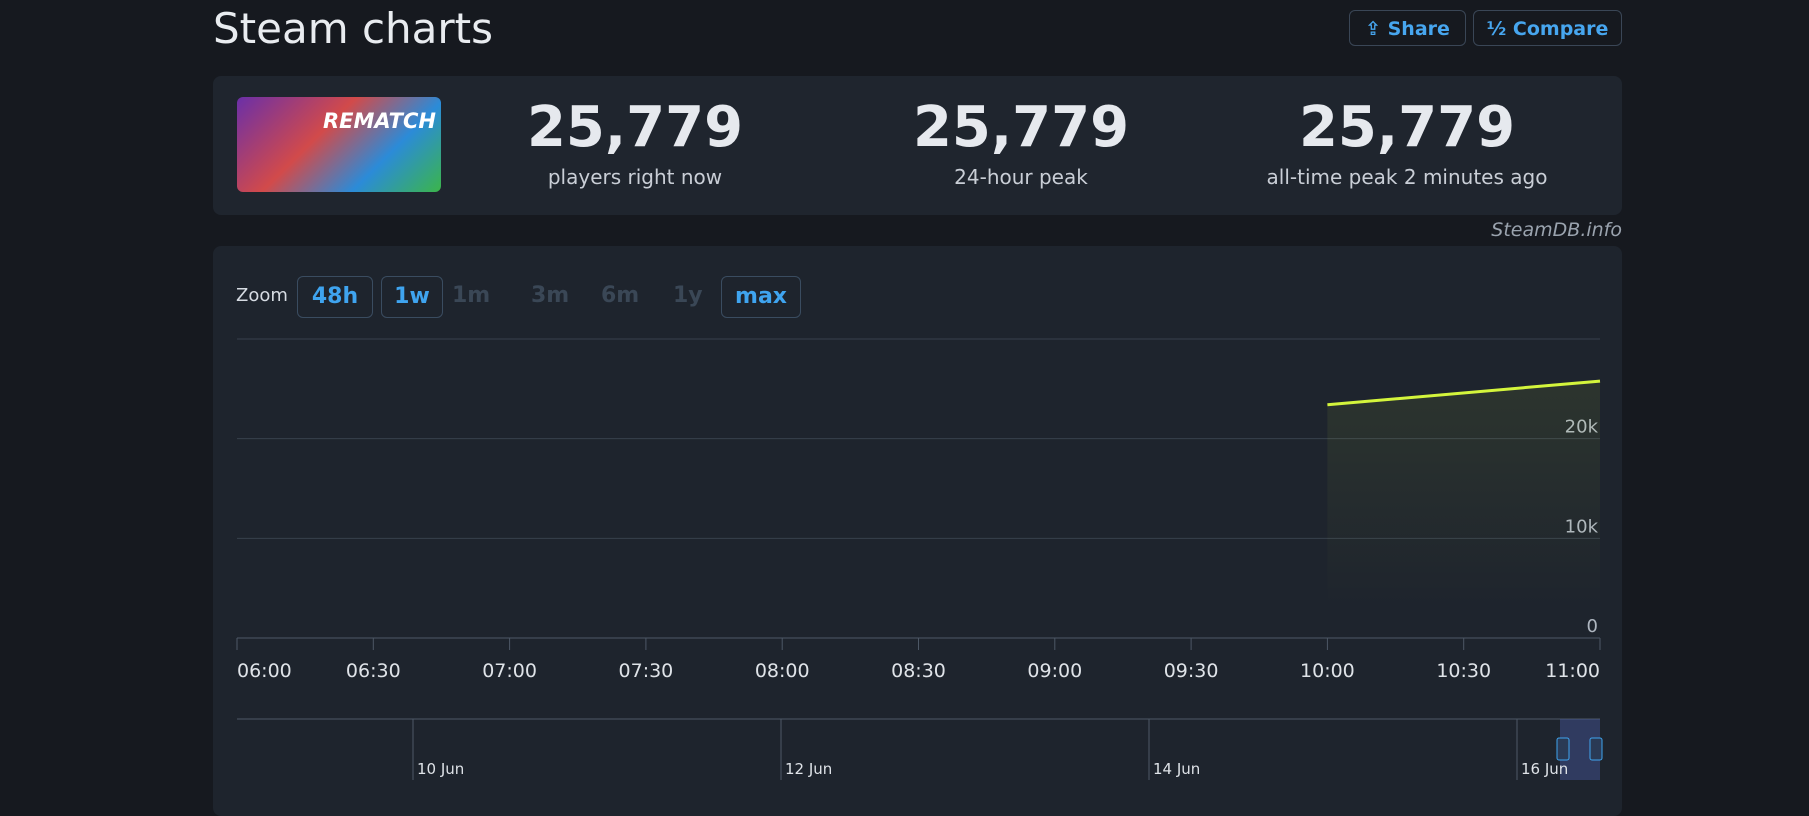 The width and height of the screenshot is (1809, 816). I want to click on x-tick-label: 09:30, so click(1191, 671).